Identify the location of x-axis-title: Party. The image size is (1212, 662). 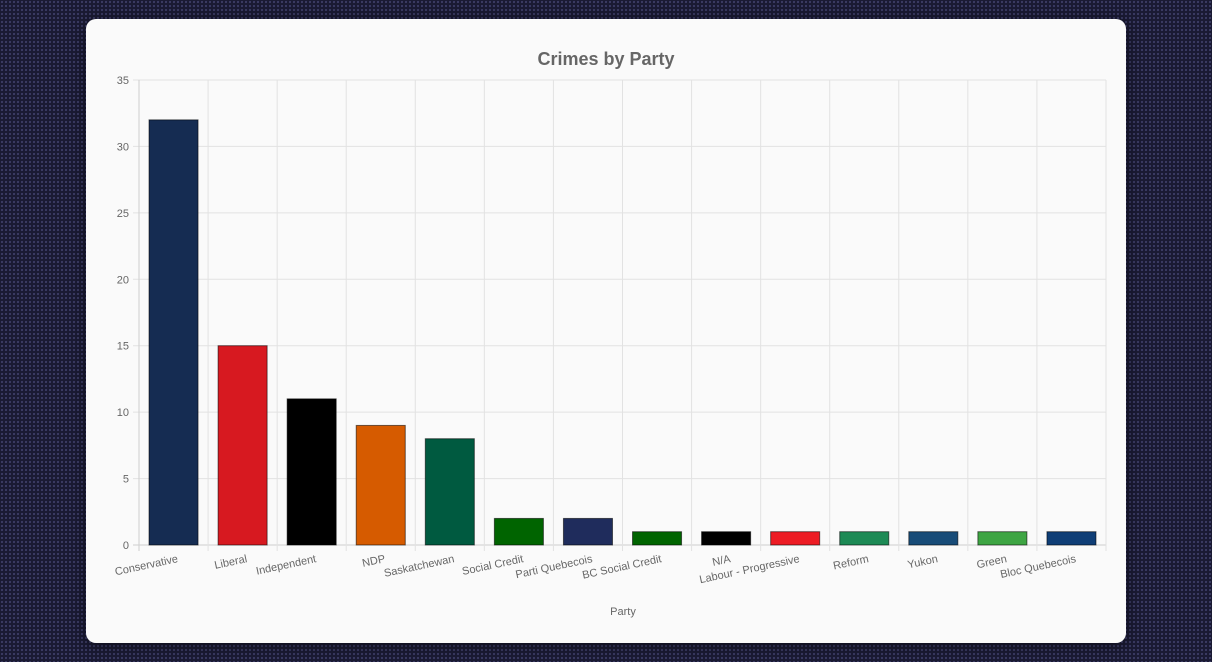
(623, 612).